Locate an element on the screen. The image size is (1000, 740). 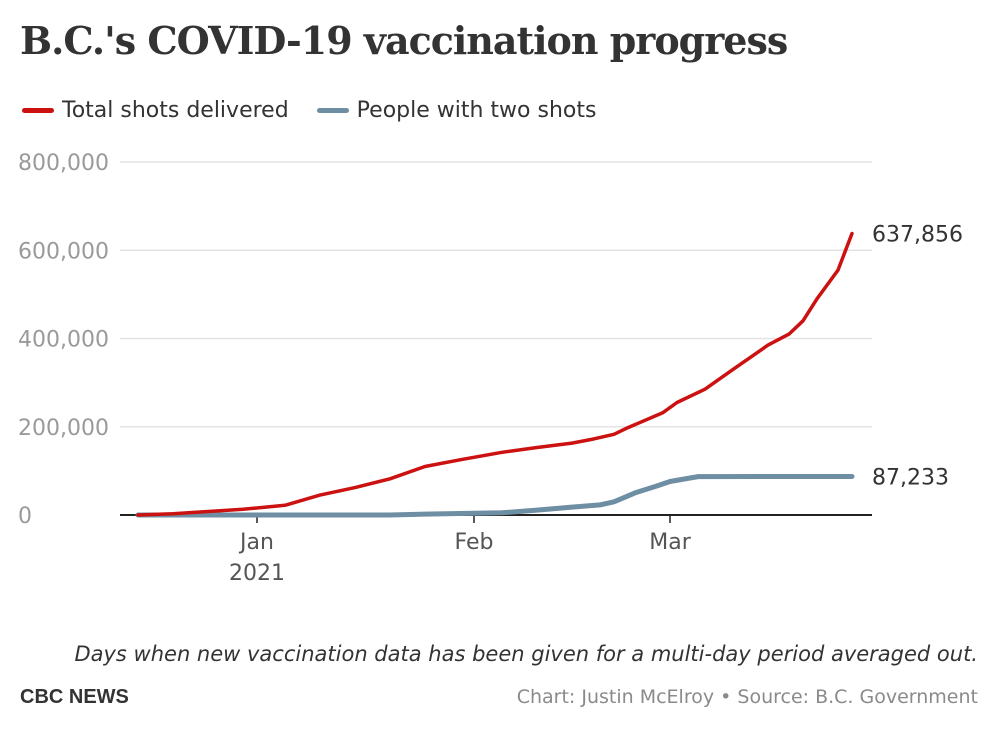
y-tick-label: 400,000 is located at coordinates (63, 340).